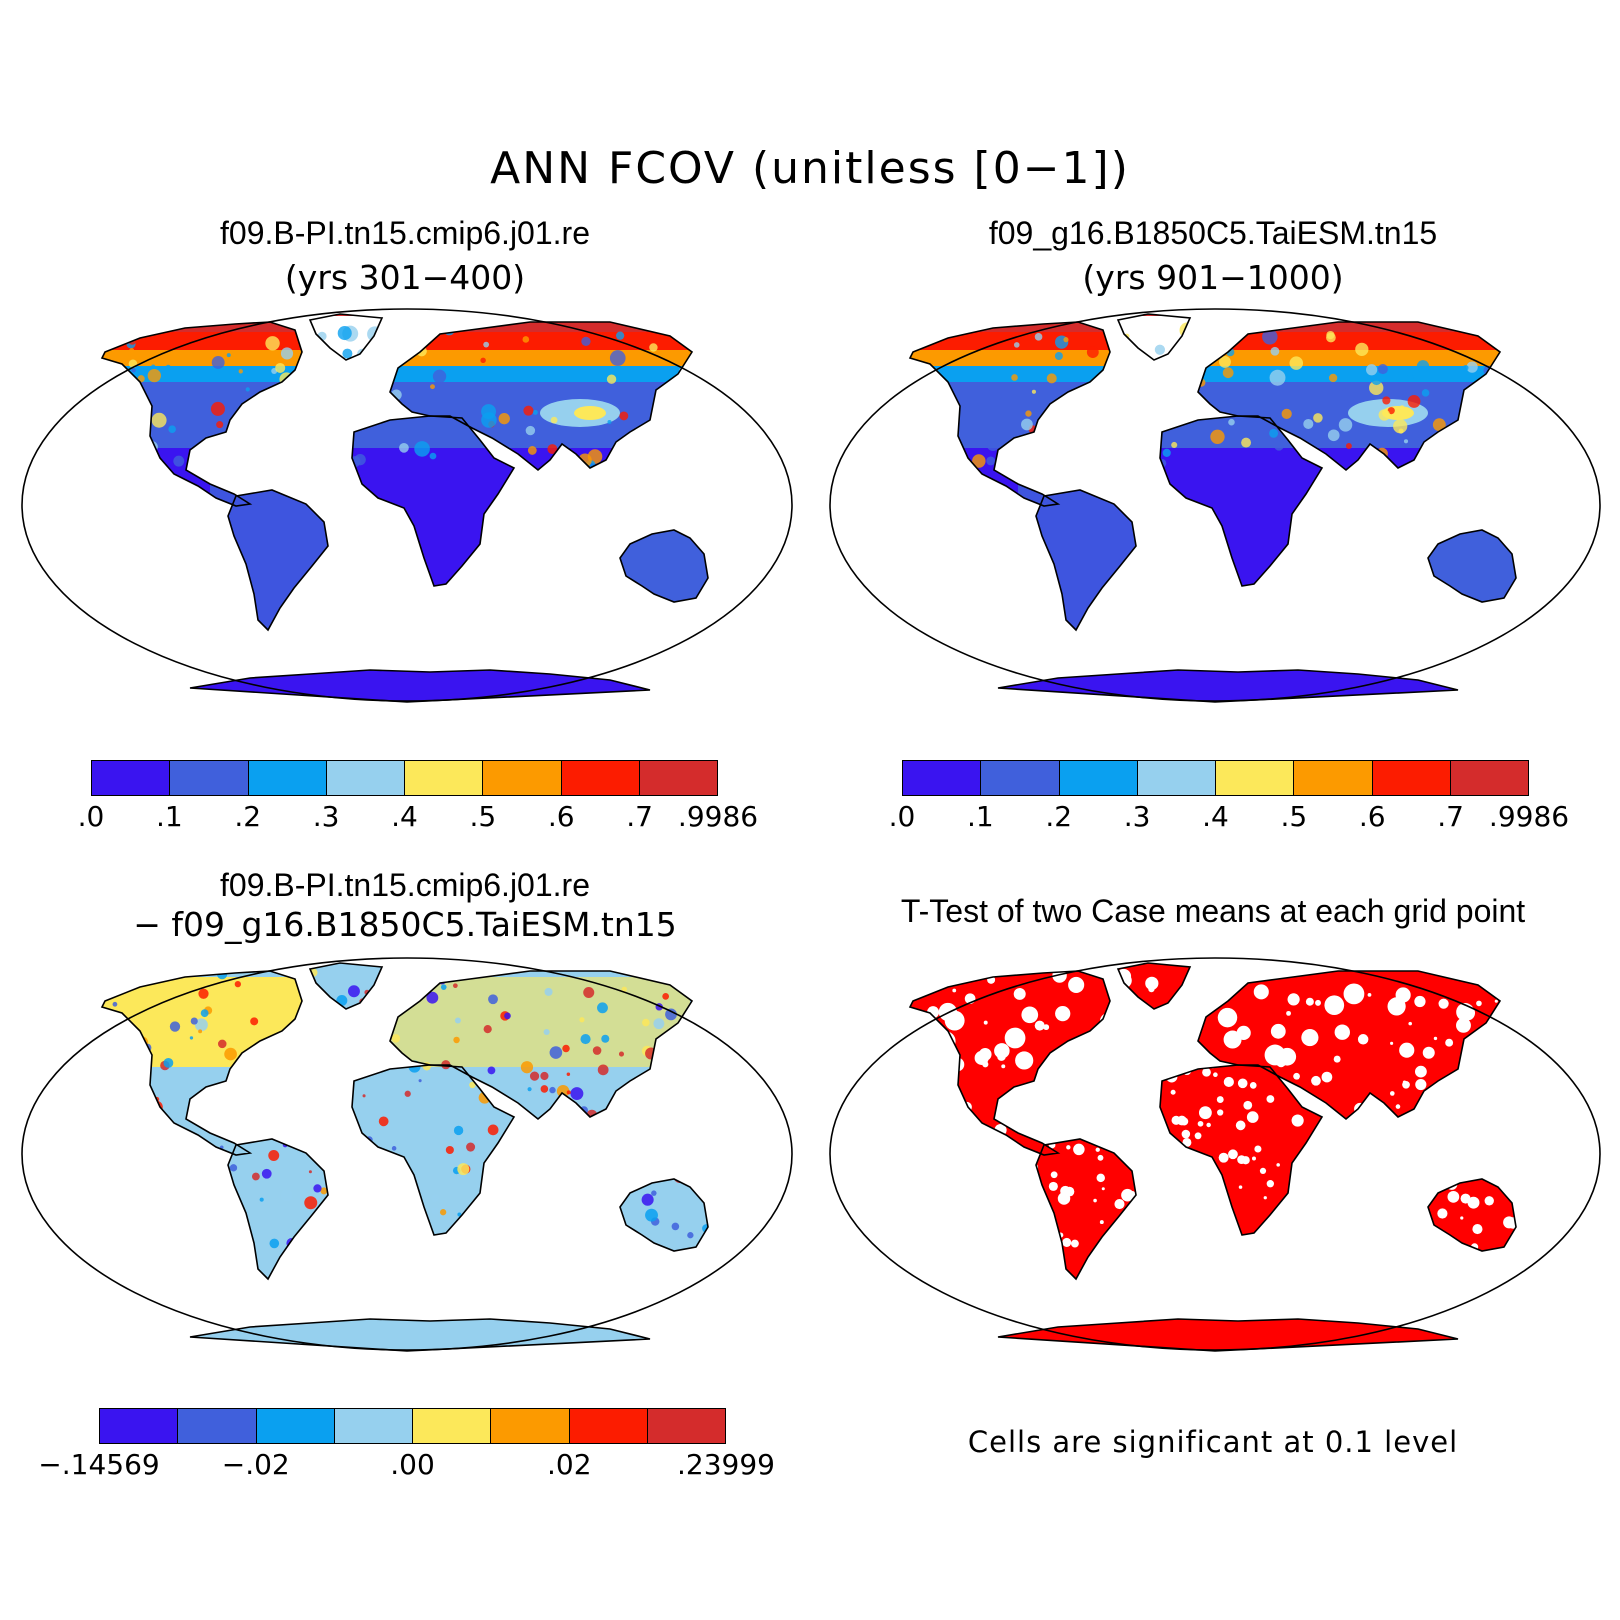 The image size is (1620, 1620). What do you see at coordinates (99, 1464) in the screenshot?
I see `colorbar-tick-label: −.14569` at bounding box center [99, 1464].